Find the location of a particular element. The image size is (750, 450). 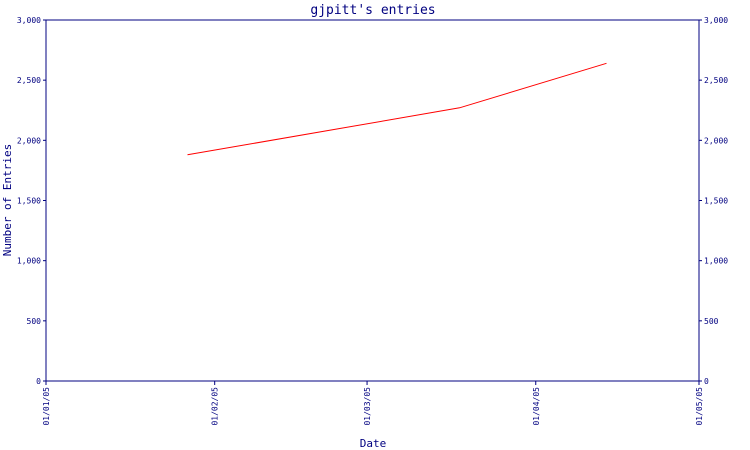

x-tick-label: 01/04/05 is located at coordinates (536, 406).